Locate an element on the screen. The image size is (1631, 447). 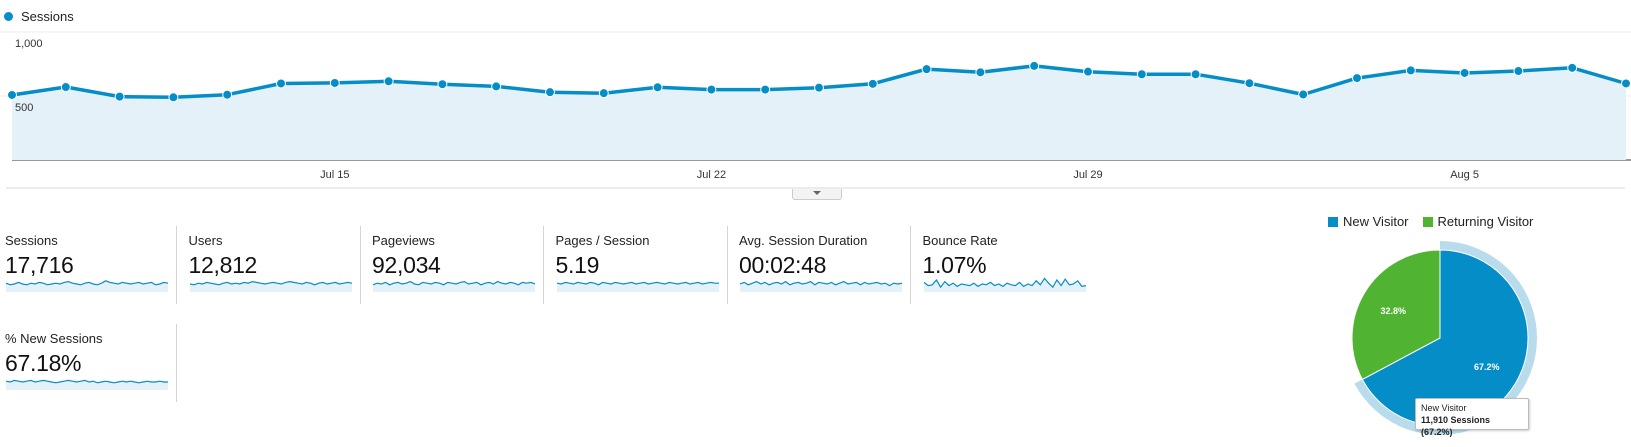
pie-legend-label-returning: Returning Visitor is located at coordinates (1485, 221).